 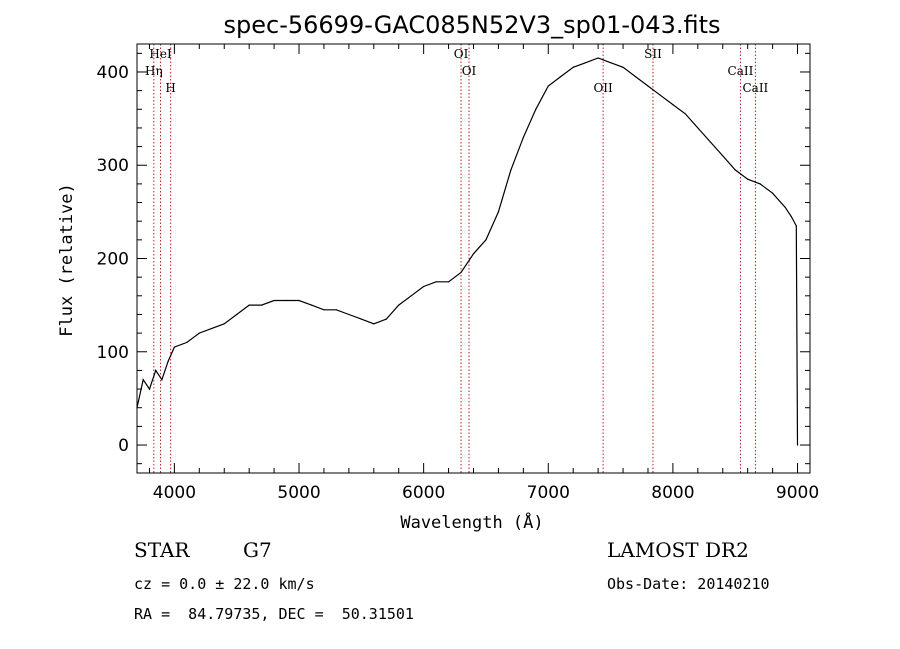 What do you see at coordinates (653, 54) in the screenshot?
I see `line-marker-label: SII` at bounding box center [653, 54].